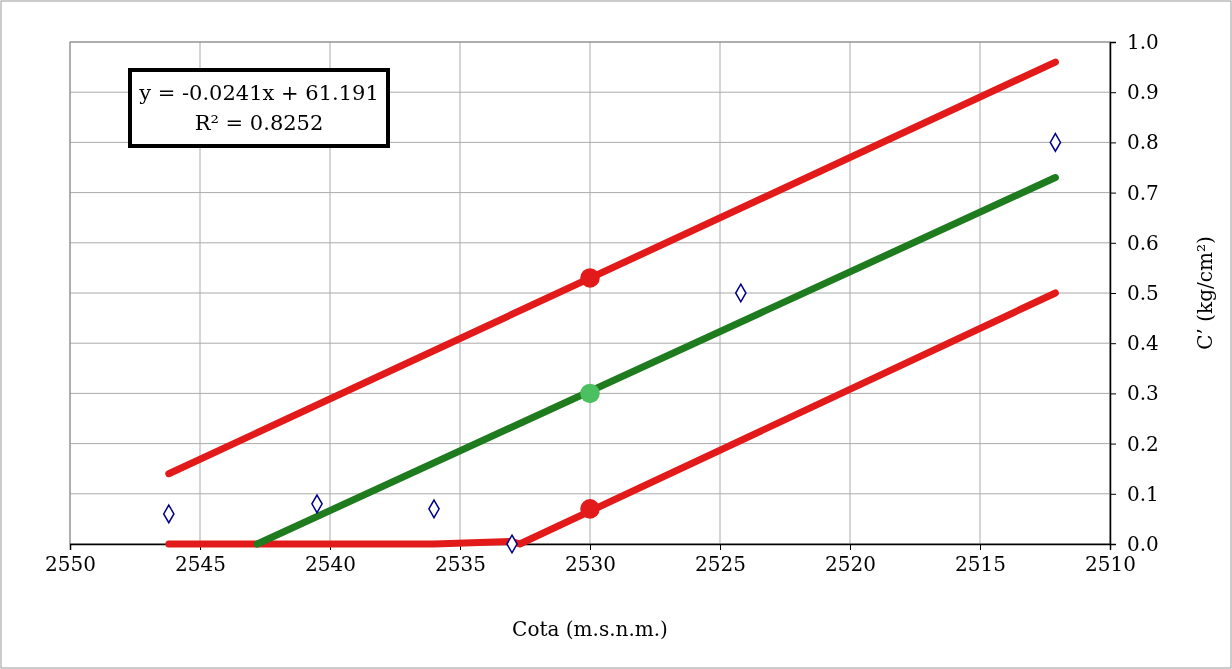 The width and height of the screenshot is (1232, 669). Describe the element at coordinates (1205, 293) in the screenshot. I see `y-axis-title: C’ (kg/cm²)` at that location.